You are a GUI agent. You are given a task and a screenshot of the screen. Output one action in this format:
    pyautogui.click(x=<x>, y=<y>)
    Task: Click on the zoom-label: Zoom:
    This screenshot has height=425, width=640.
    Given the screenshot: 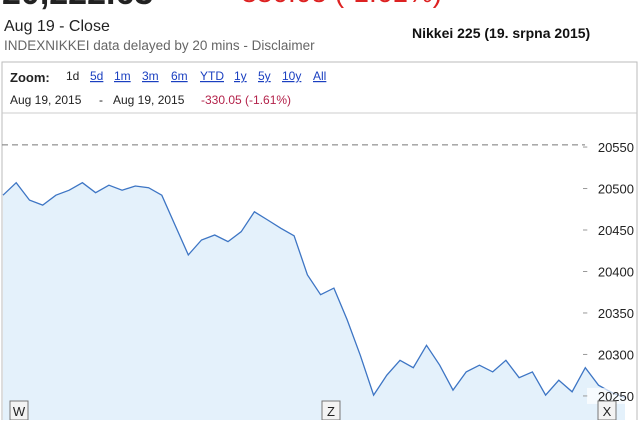 What is the action you would take?
    pyautogui.click(x=30, y=77)
    